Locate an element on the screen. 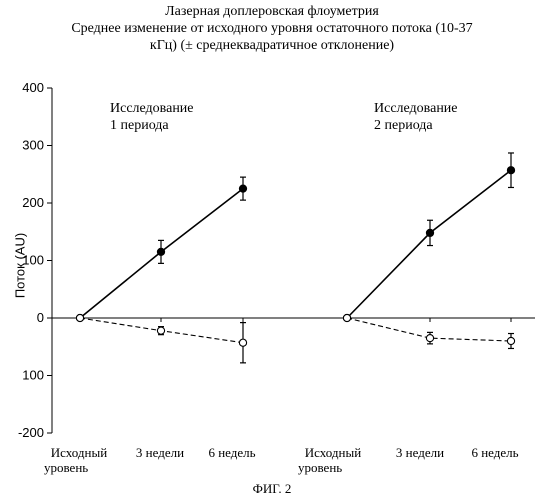 Image resolution: width=544 pixels, height=500 pixels. x-tick-label-week6-2: 6 недель is located at coordinates (495, 452).